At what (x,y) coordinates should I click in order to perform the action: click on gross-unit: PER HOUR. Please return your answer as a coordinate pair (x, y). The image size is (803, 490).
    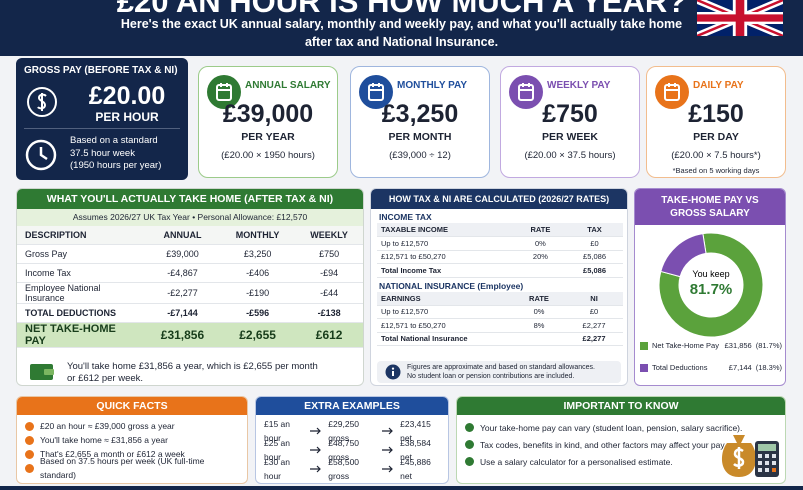
    Looking at the image, I should click on (127, 117).